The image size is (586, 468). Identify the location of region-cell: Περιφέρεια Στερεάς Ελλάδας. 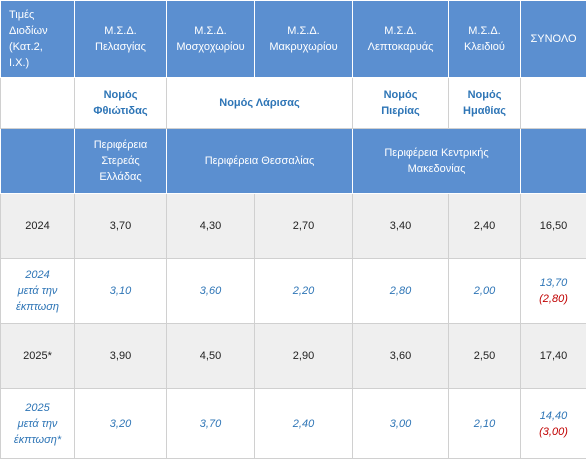
(120, 161).